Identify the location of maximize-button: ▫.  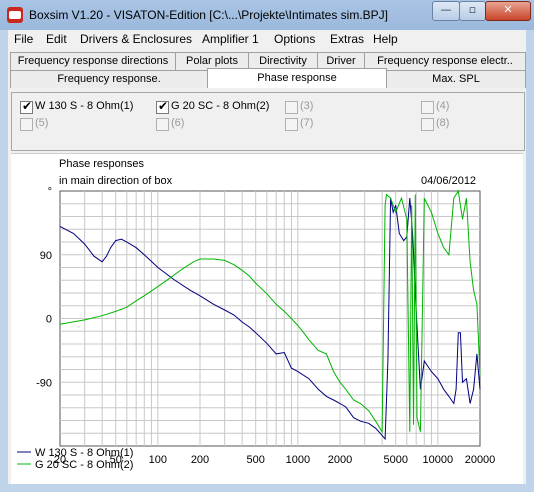
(472, 11).